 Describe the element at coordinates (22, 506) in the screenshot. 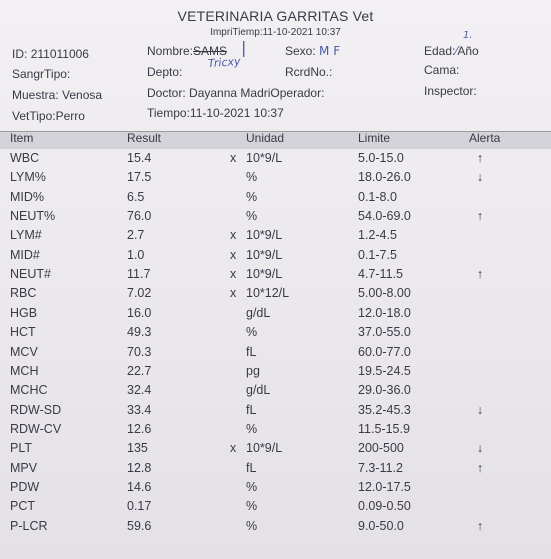

I see `row-item: PCT` at that location.